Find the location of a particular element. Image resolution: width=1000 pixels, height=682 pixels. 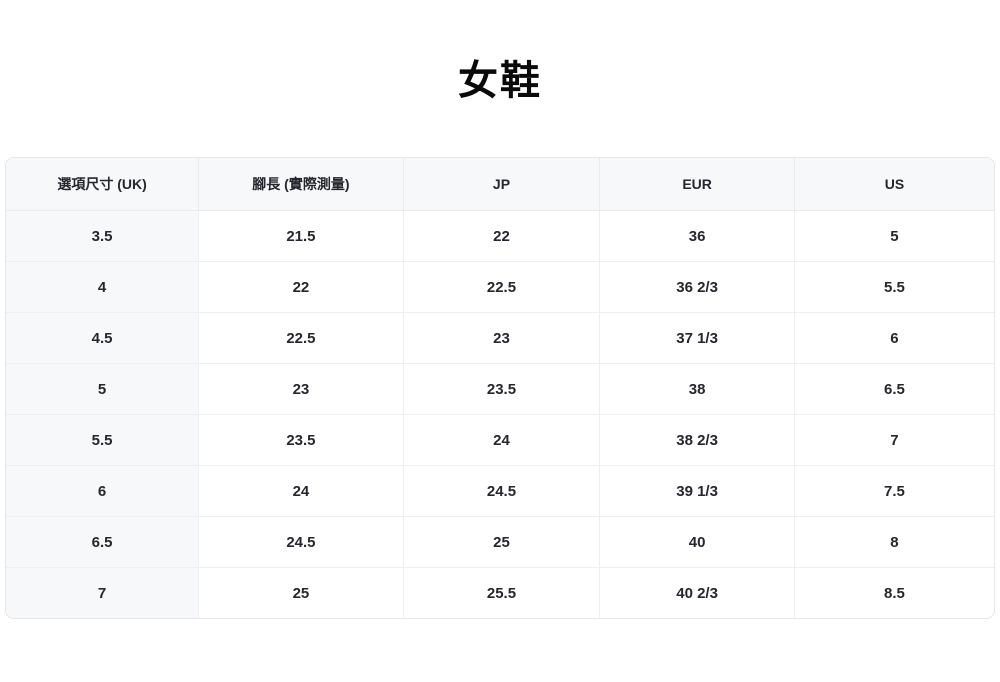

column-header-eur: EUR is located at coordinates (697, 184).